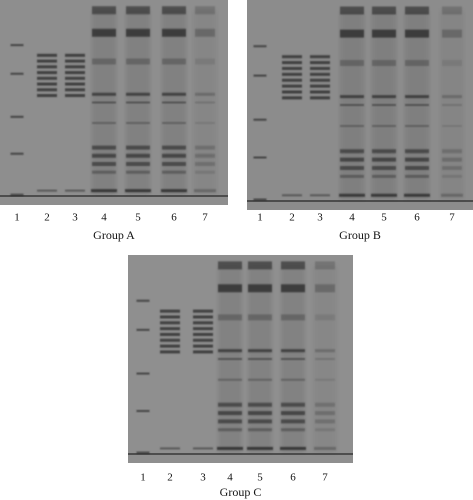 The image size is (473, 500). I want to click on group-label: Group C, so click(241, 492).